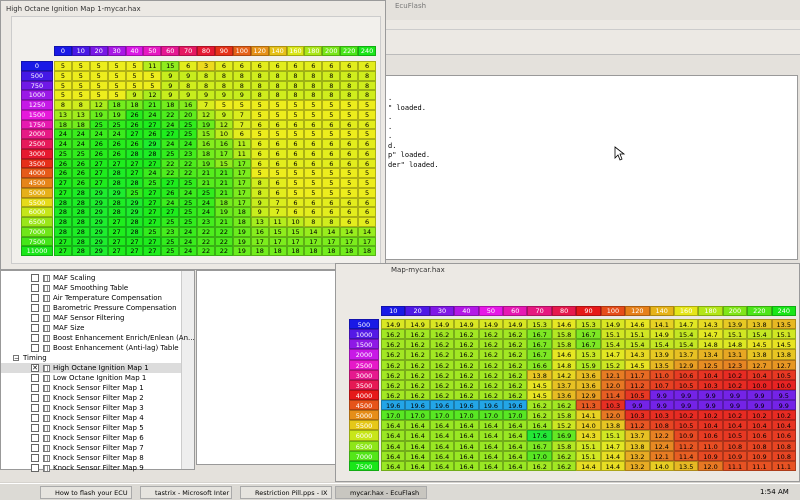 The width and height of the screenshot is (800, 500). What do you see at coordinates (187, 370) in the screenshot?
I see `scrollbar` at bounding box center [187, 370].